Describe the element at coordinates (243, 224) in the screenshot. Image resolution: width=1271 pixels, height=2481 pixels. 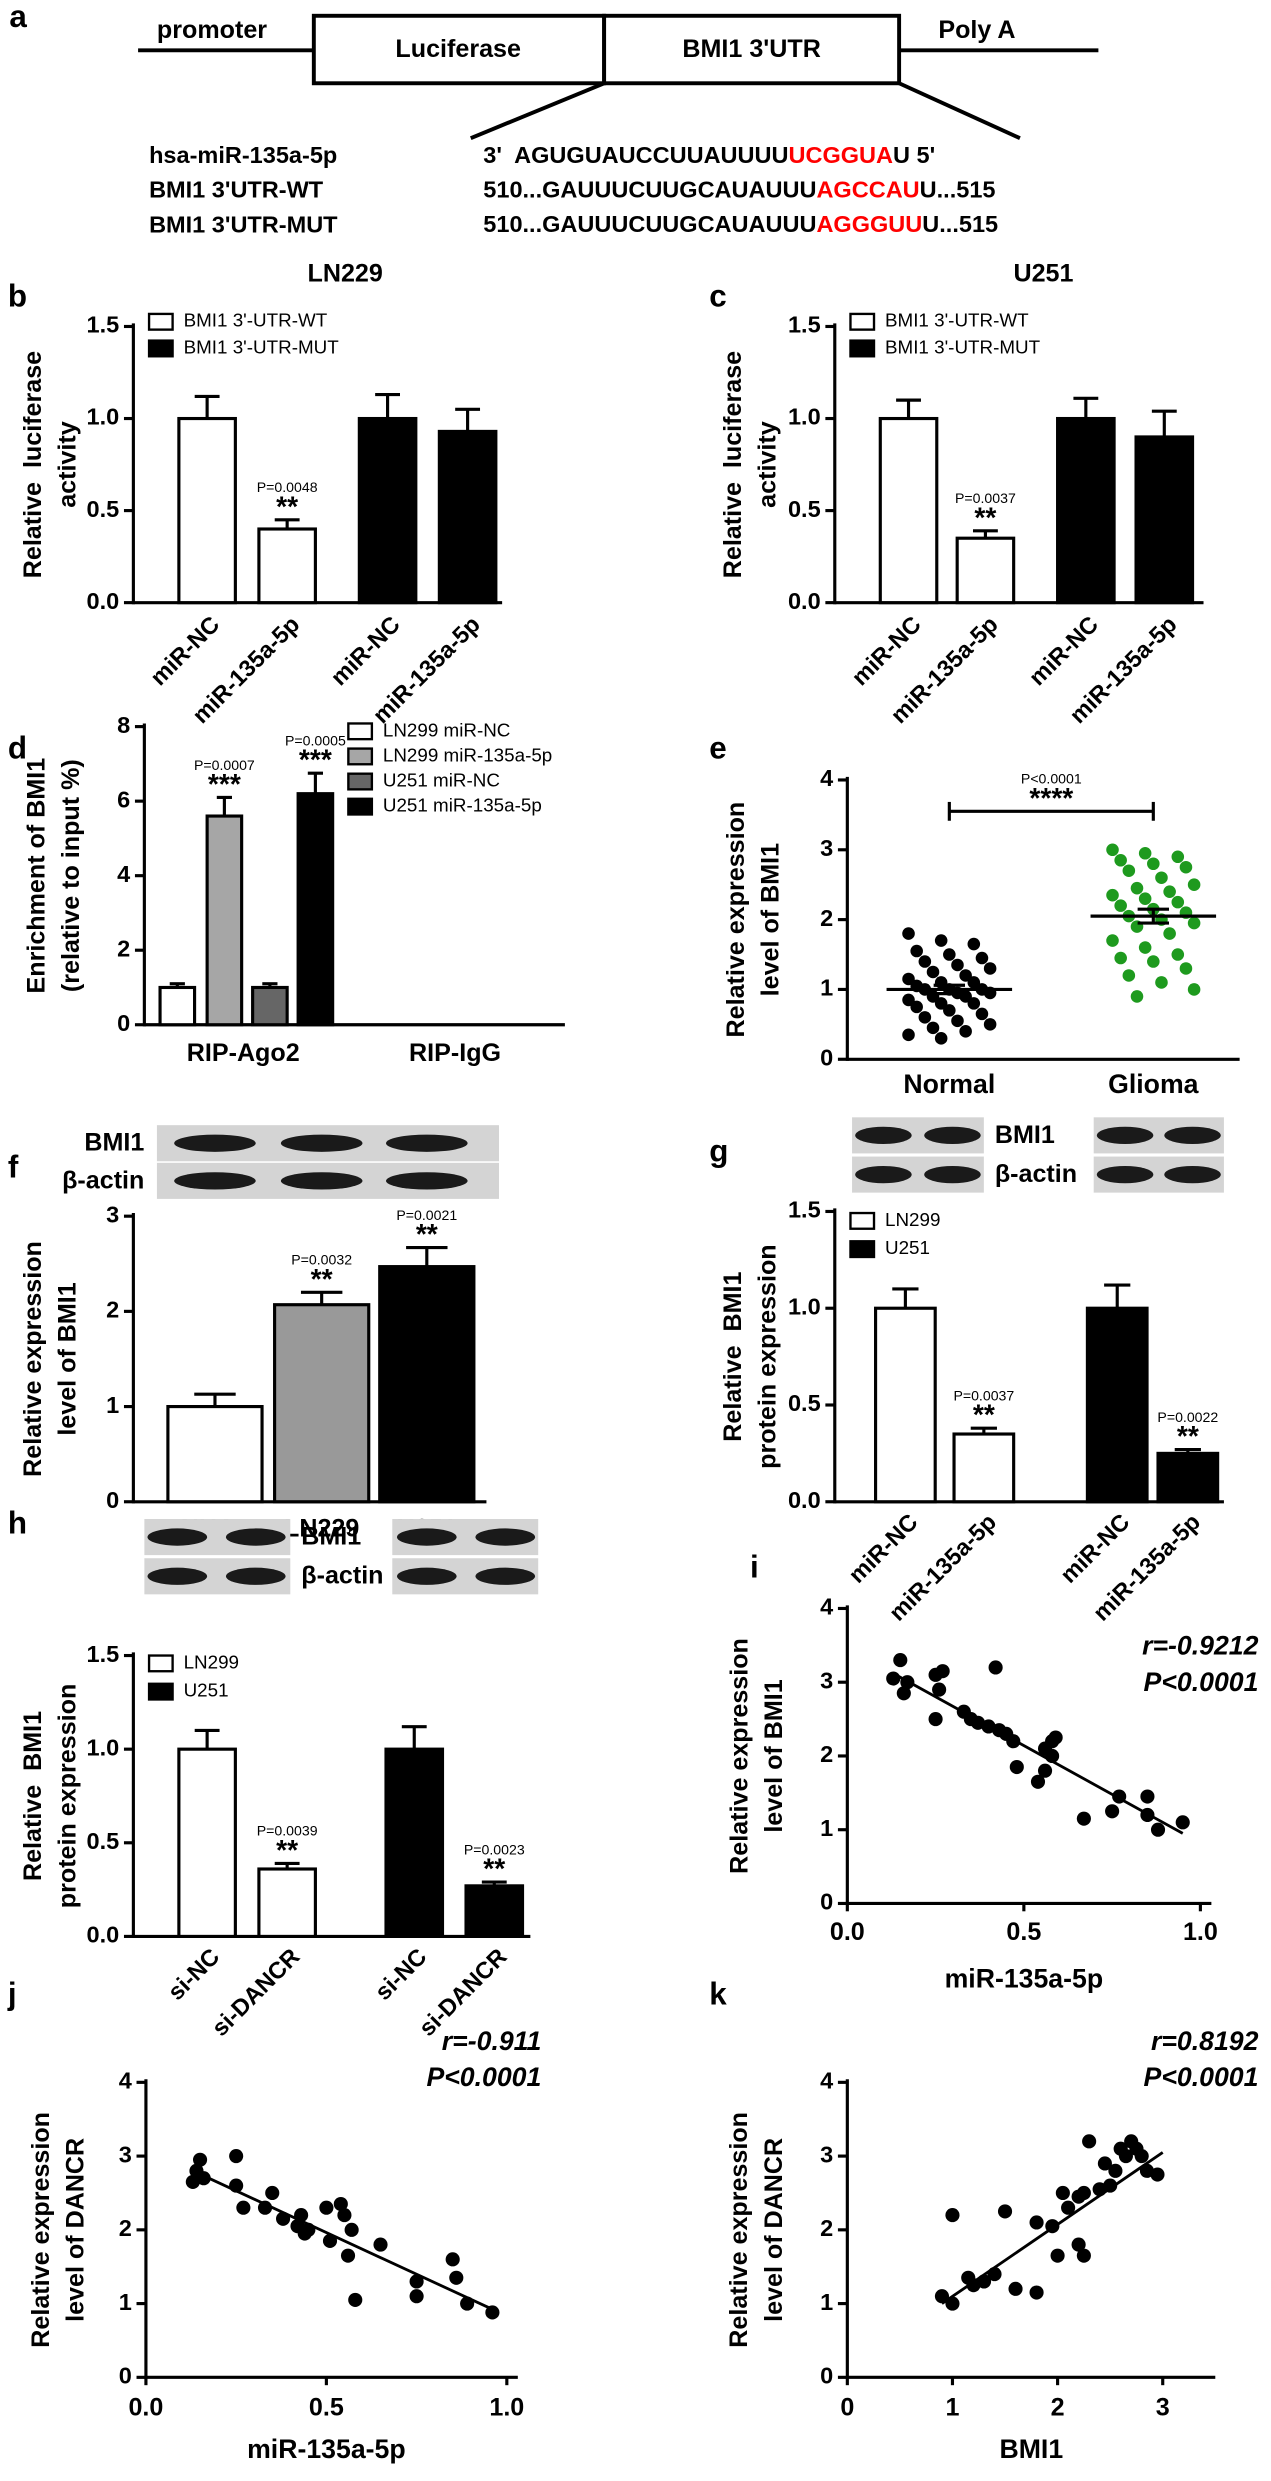
I see `sequence-name: BMI1 3'UTR-MUT` at that location.